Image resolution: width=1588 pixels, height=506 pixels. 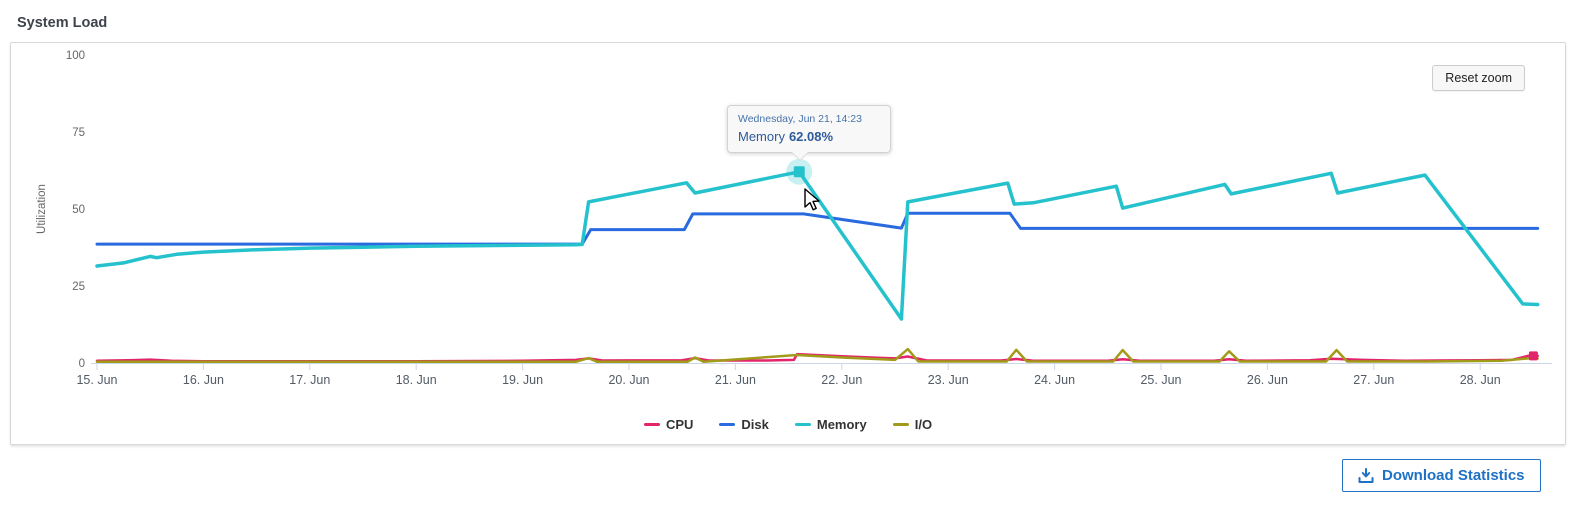 What do you see at coordinates (96, 380) in the screenshot?
I see `x-axis-label: 15. Jun` at bounding box center [96, 380].